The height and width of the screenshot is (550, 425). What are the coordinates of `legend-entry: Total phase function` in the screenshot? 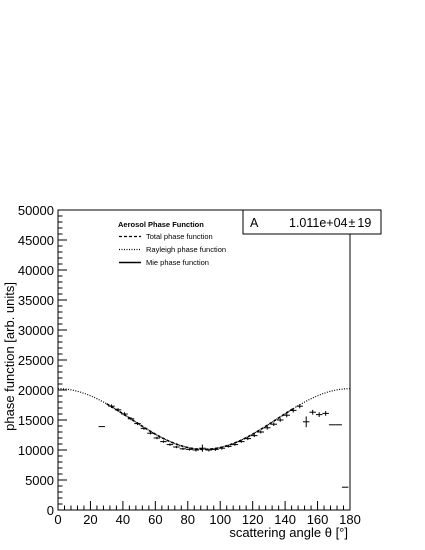 It's located at (166, 236).